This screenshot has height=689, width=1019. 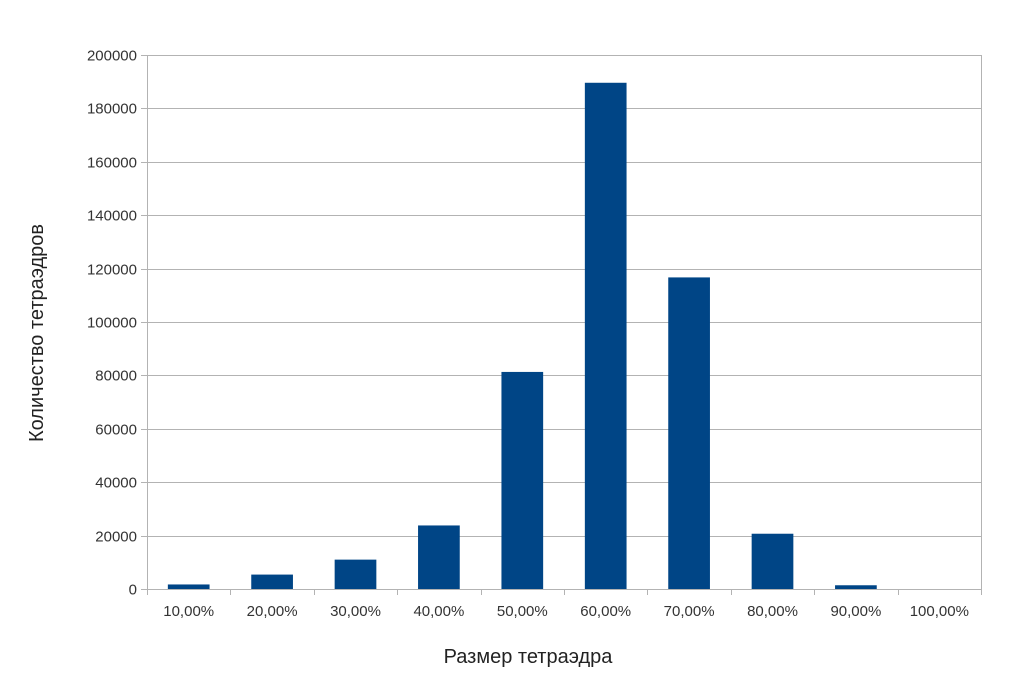 What do you see at coordinates (133, 590) in the screenshot?
I see `y-tick-label: 0` at bounding box center [133, 590].